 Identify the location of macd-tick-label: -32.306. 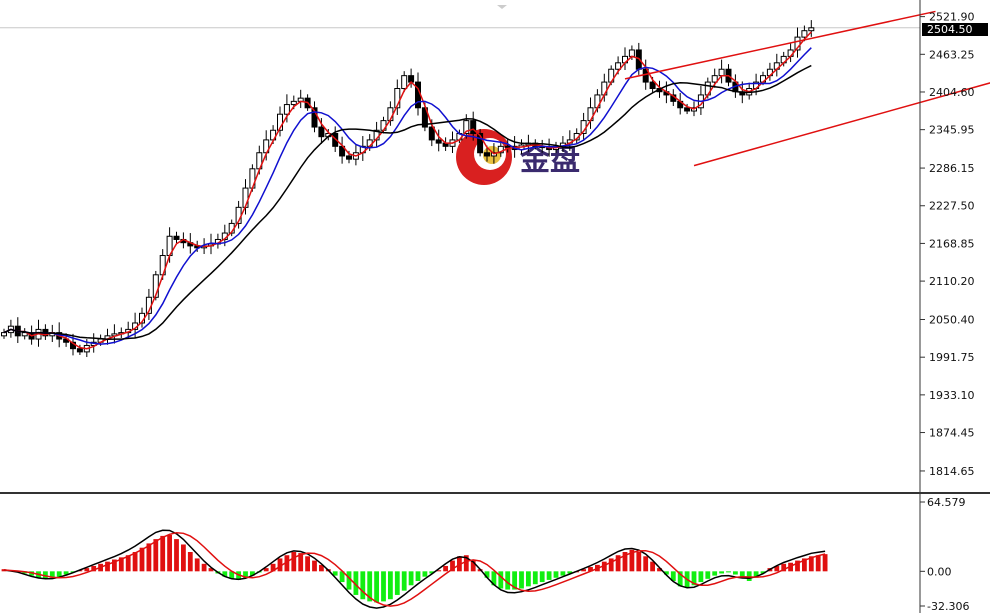
(948, 606).